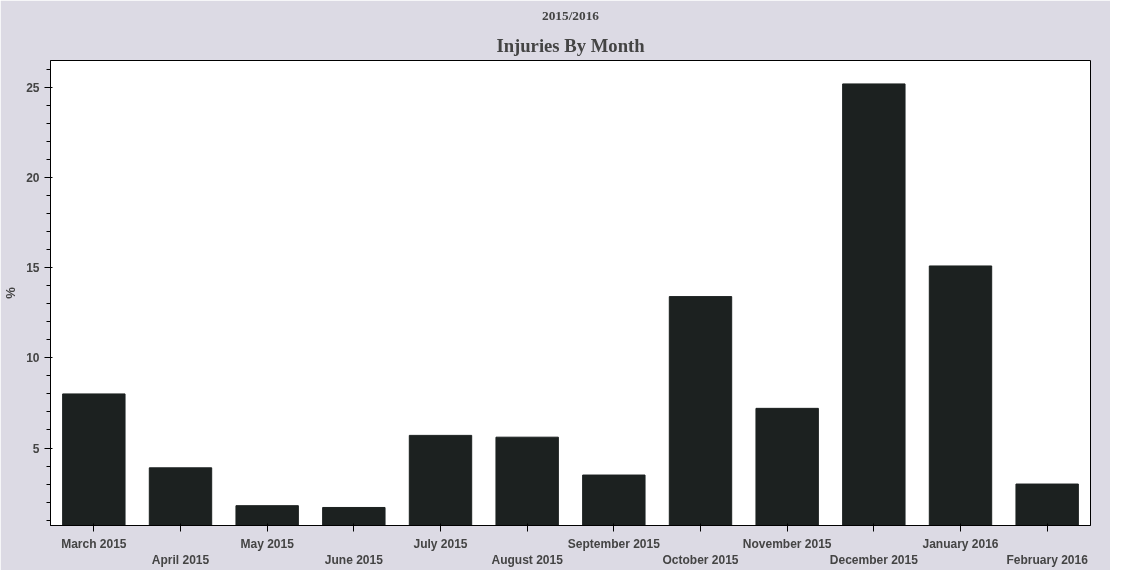 The image size is (1128, 583). I want to click on y-tick-label: 10, so click(33, 358).